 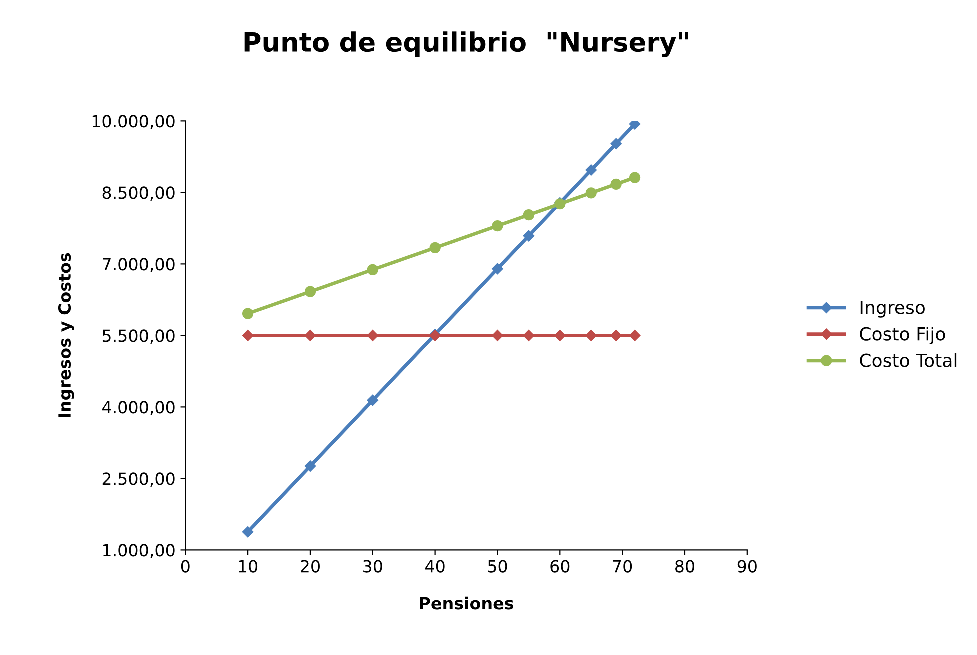 What do you see at coordinates (373, 566) in the screenshot?
I see `x-tick-label: 30` at bounding box center [373, 566].